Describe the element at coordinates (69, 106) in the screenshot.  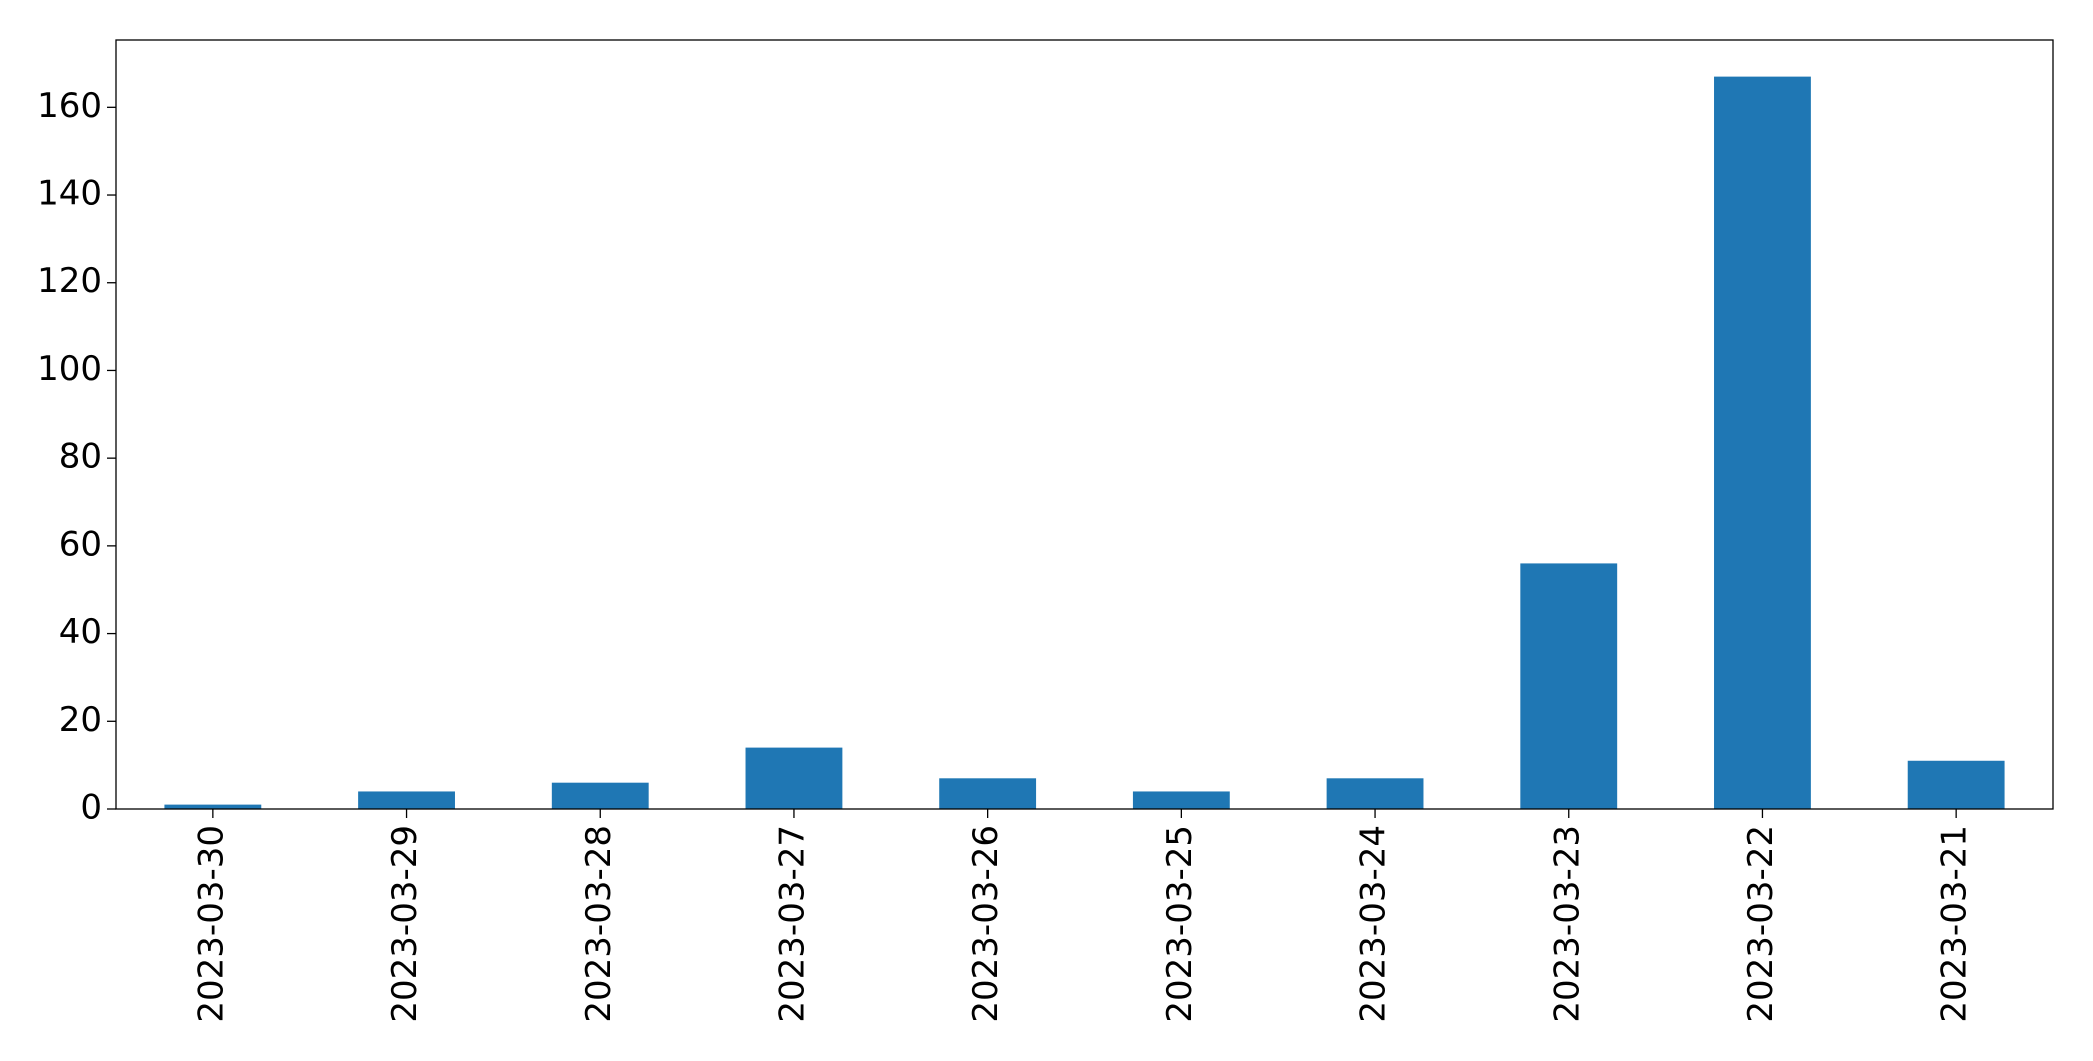
I see `y-tick-label: 160` at that location.